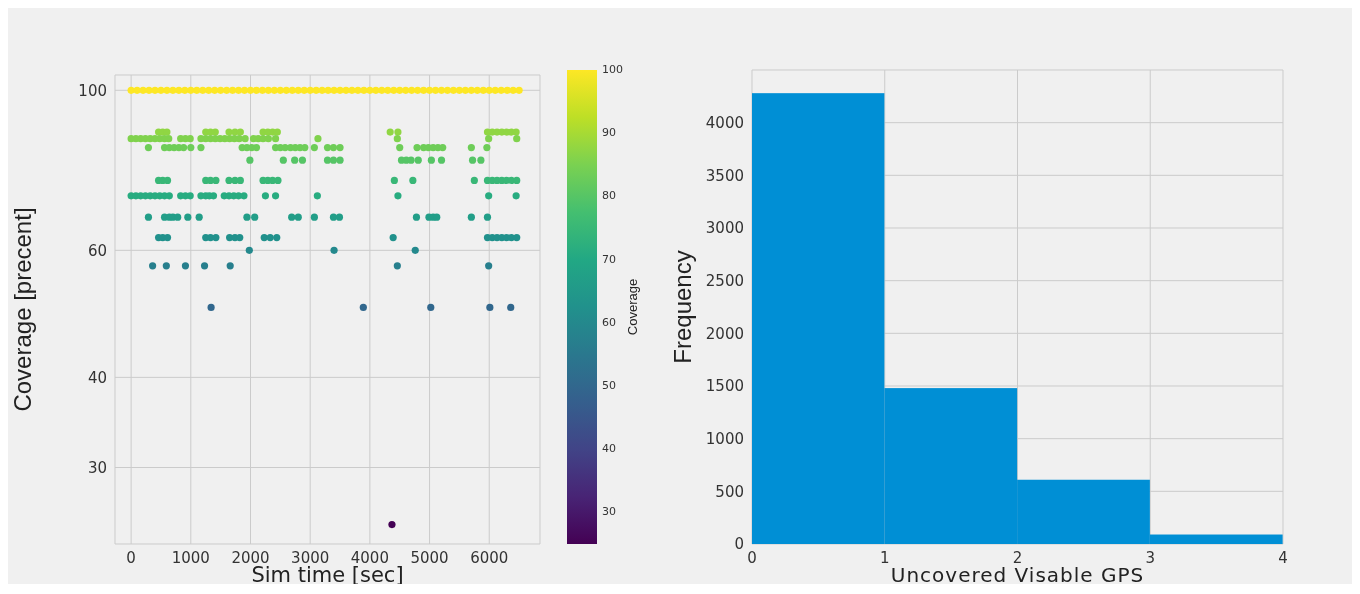 Image resolution: width=1360 pixels, height=594 pixels. Describe the element at coordinates (724, 386) in the screenshot. I see `y-tick-label: 1500` at that location.